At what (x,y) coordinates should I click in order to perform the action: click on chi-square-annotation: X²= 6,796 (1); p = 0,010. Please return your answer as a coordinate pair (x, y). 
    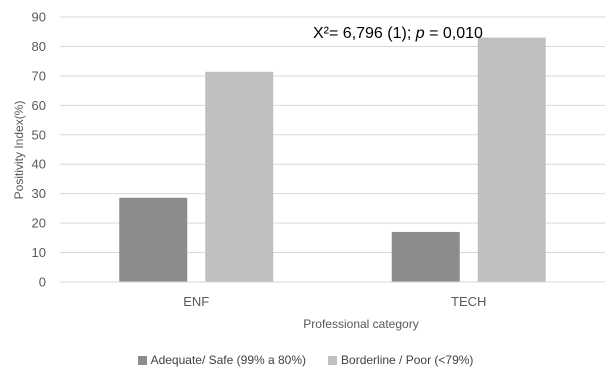
    Looking at the image, I should click on (398, 33).